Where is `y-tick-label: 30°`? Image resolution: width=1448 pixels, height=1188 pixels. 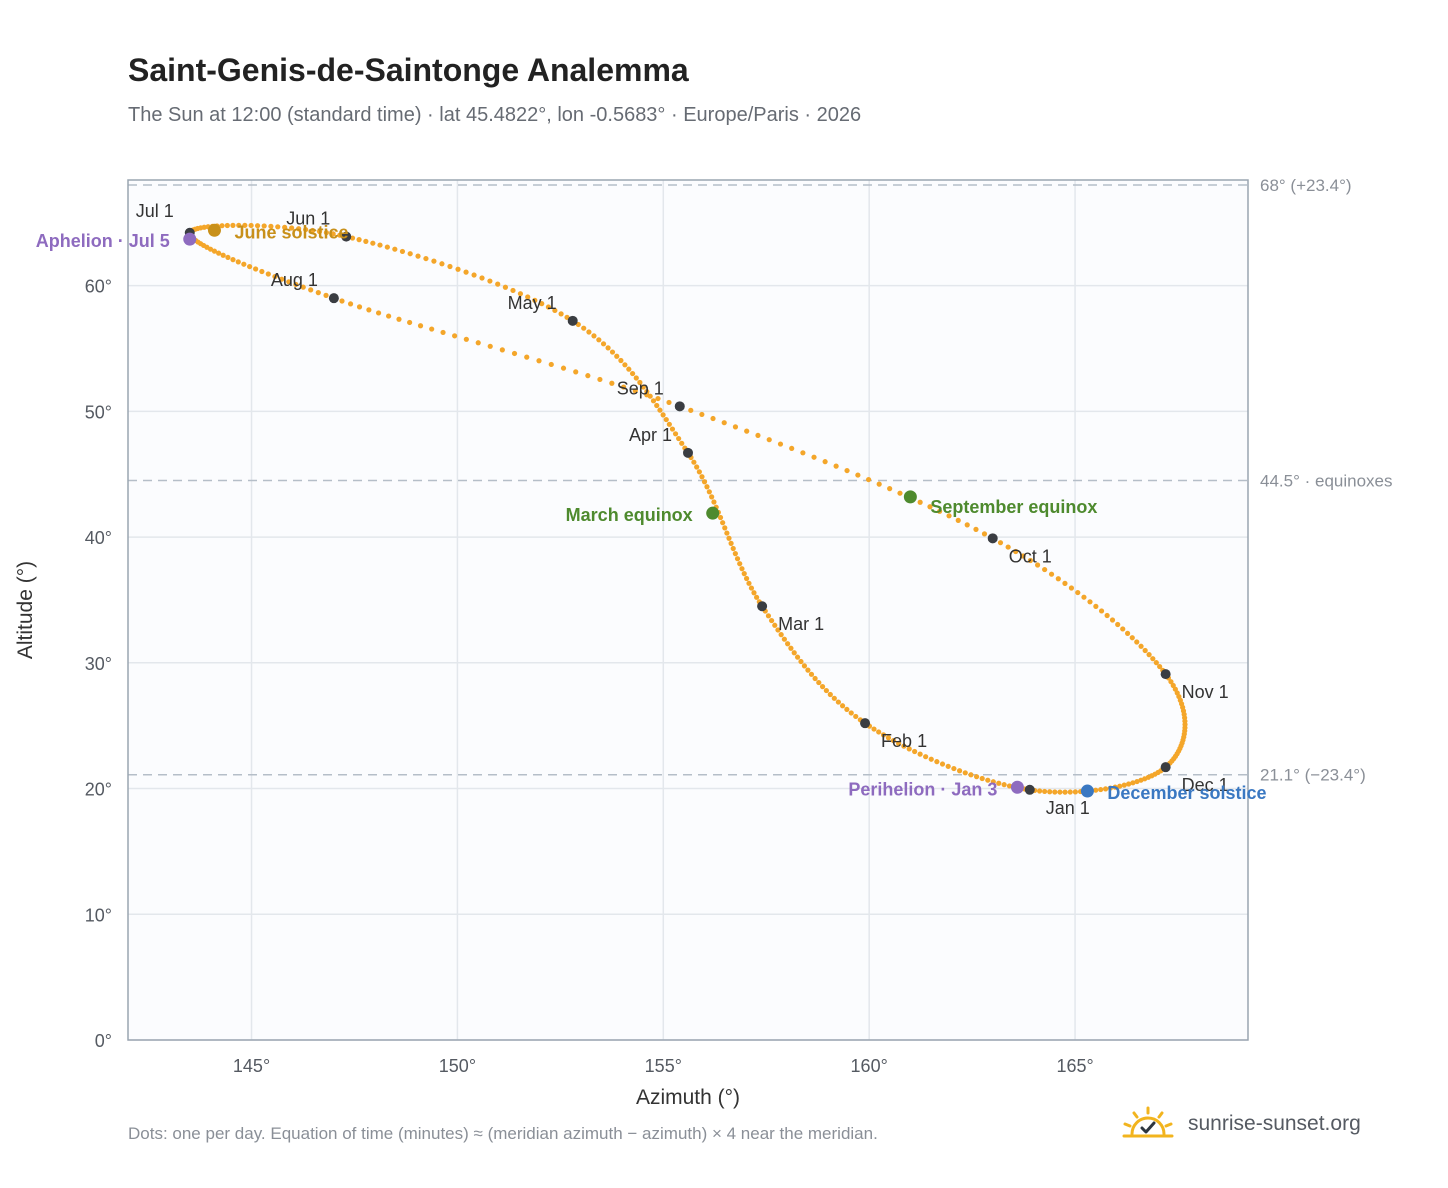 y-tick-label: 30° is located at coordinates (98, 664).